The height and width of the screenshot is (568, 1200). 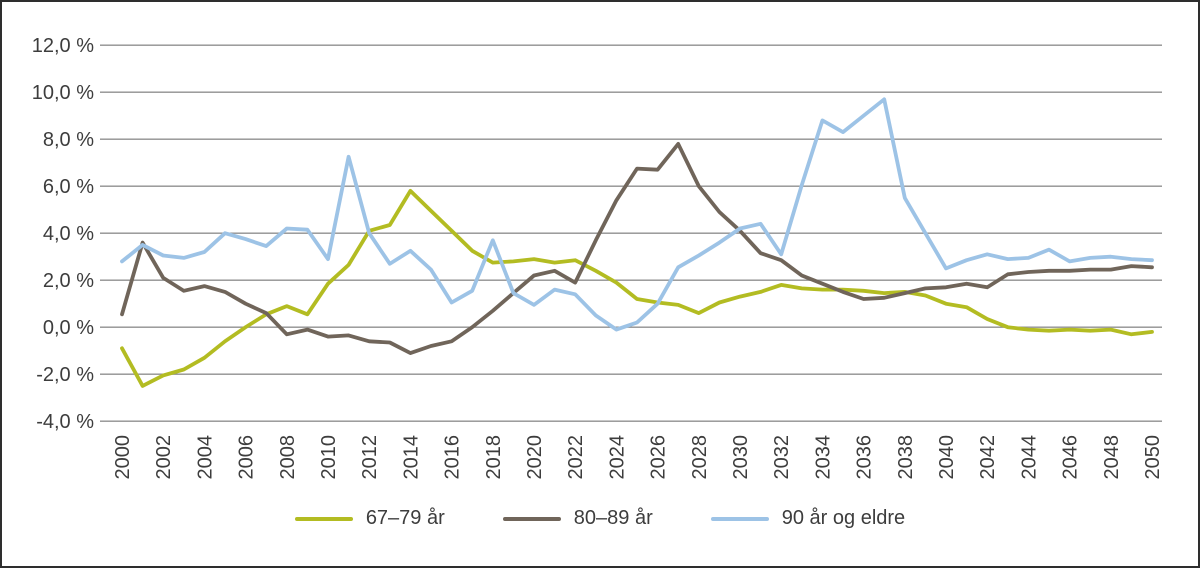 What do you see at coordinates (1153, 457) in the screenshot?
I see `x-axis-tick-label: 2050` at bounding box center [1153, 457].